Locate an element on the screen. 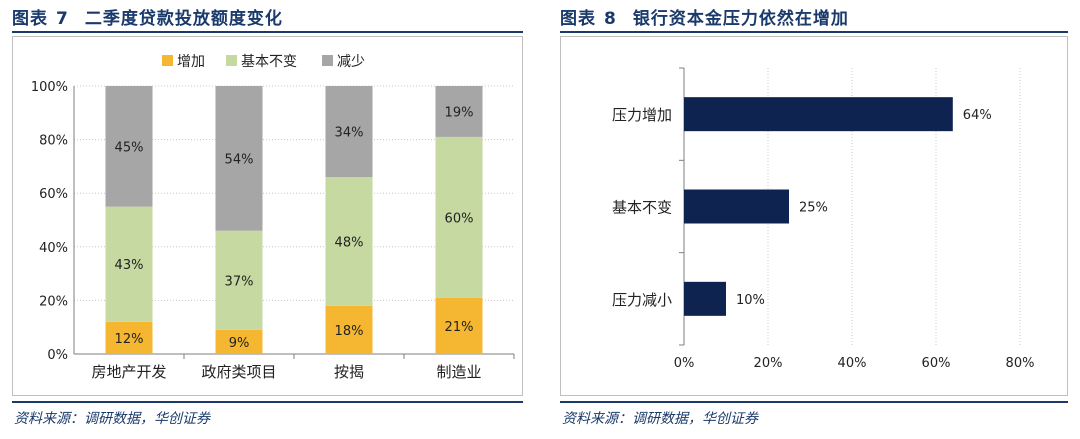 Image resolution: width=1080 pixels, height=439 pixels. data-label: 10% is located at coordinates (750, 300).